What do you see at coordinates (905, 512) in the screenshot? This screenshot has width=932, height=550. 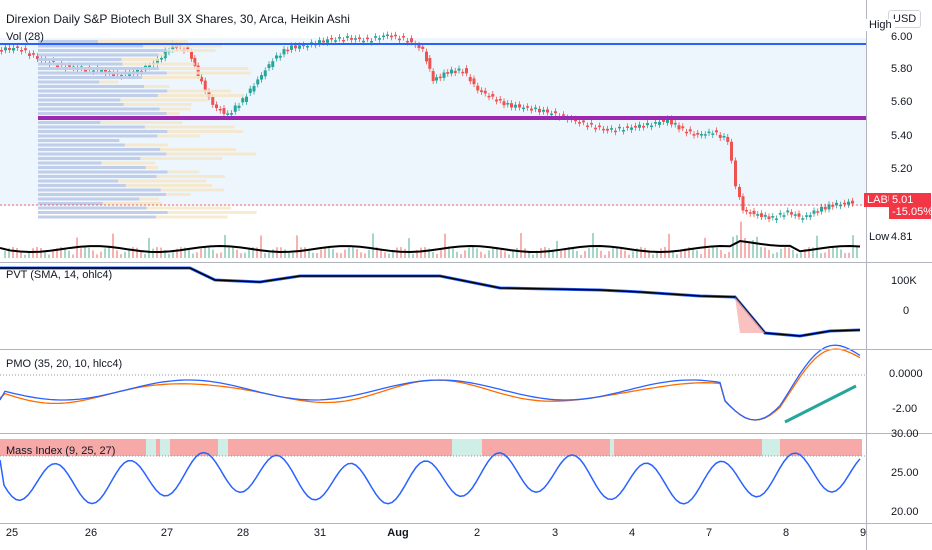 I see `mass-tick-20: 20.00` at bounding box center [905, 512].